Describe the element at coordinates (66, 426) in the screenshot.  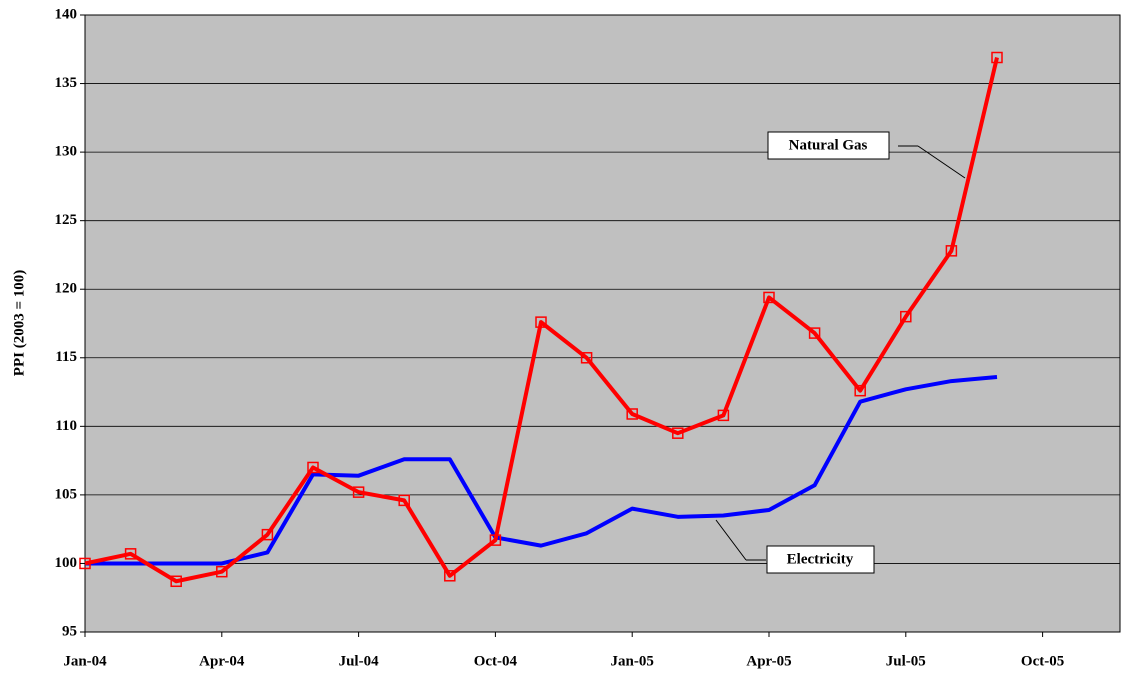
I see `y-tick-label: 110` at that location.